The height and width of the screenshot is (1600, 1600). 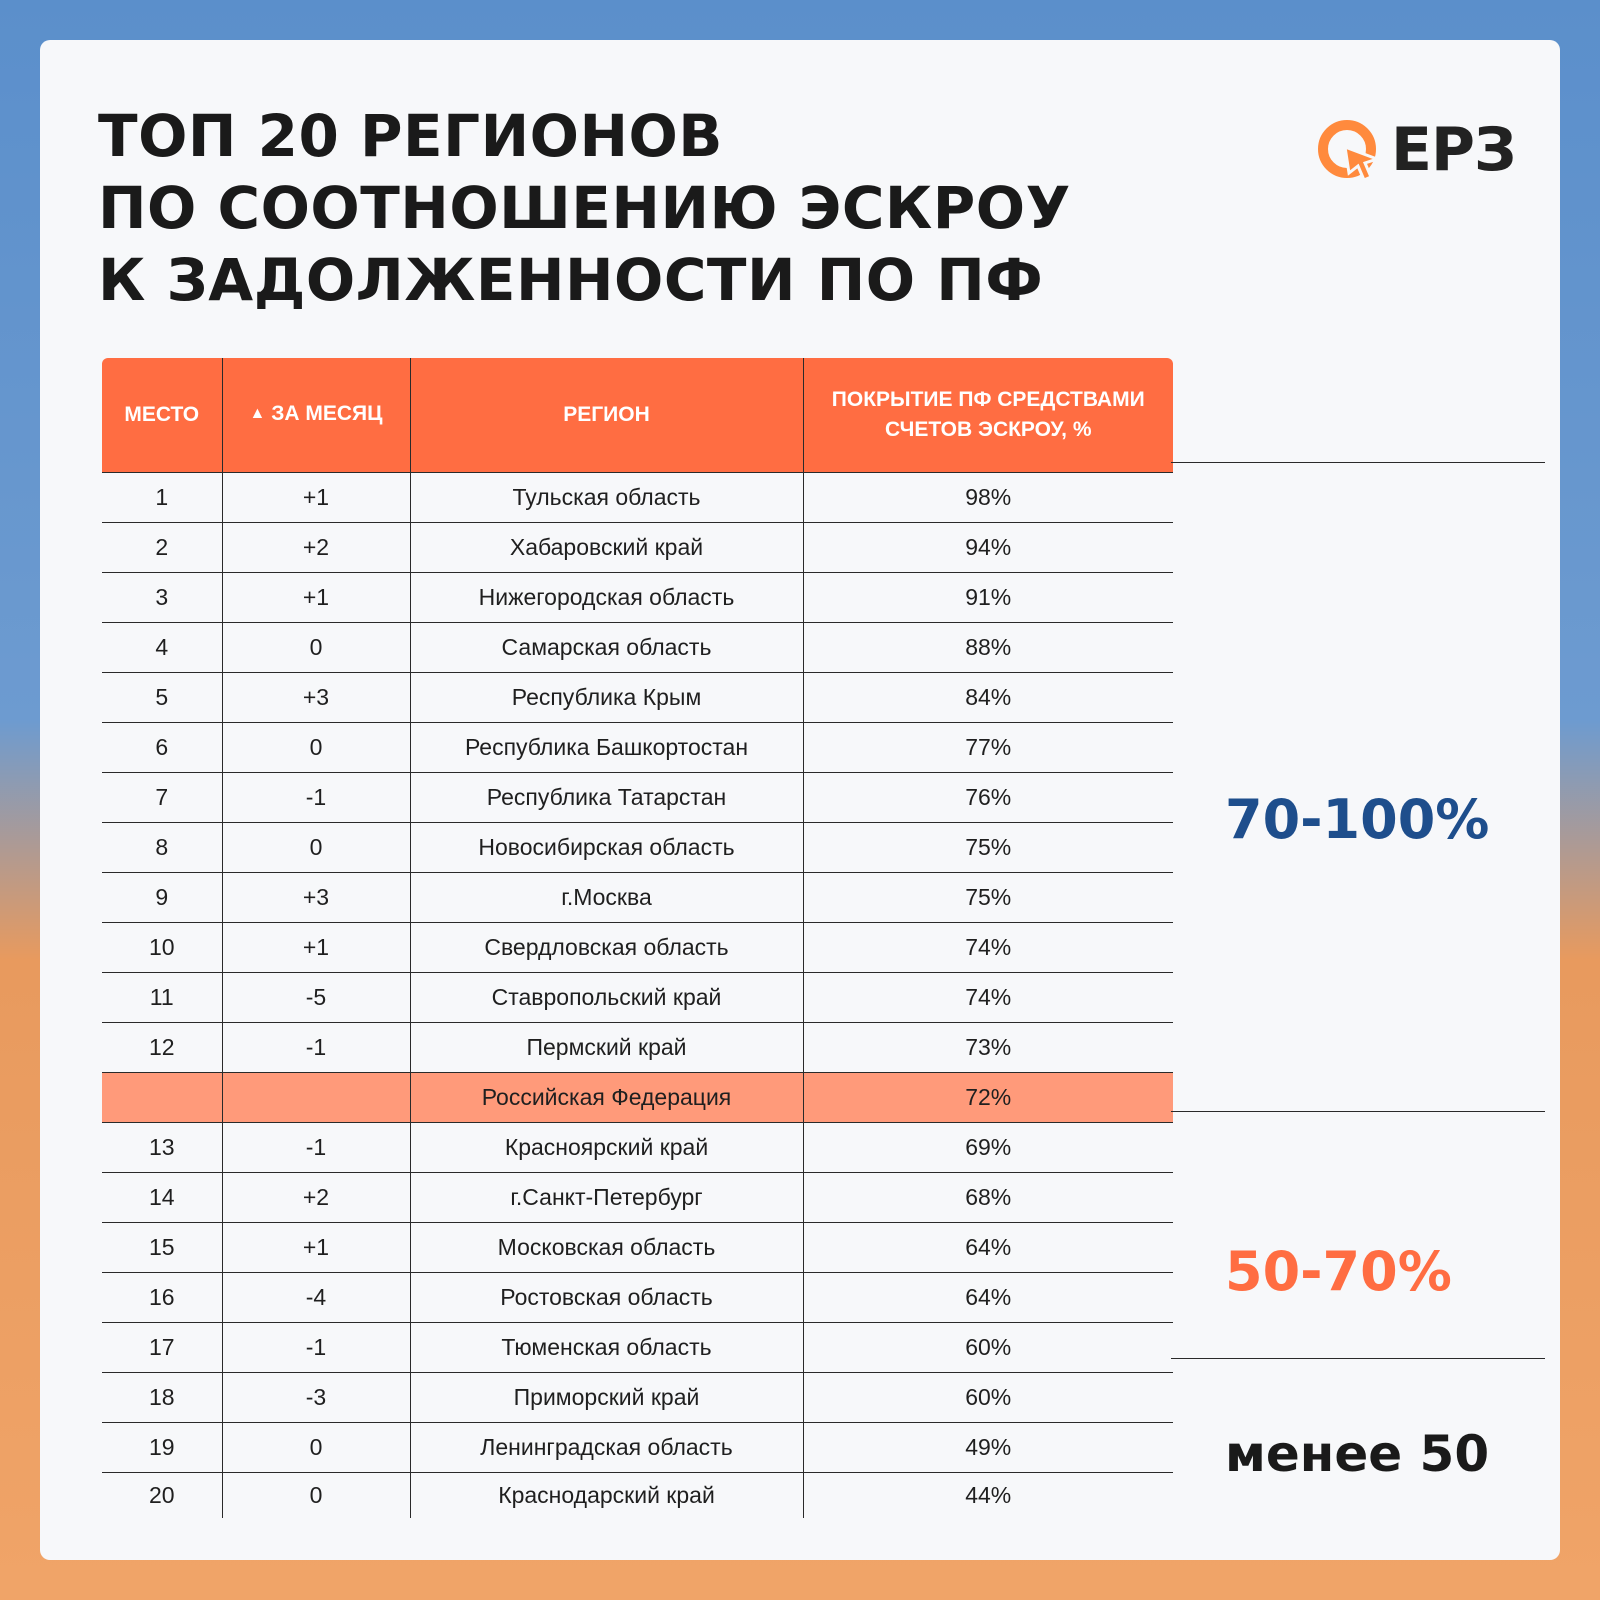 What do you see at coordinates (1358, 1358) in the screenshot?
I see `band-divider-low` at bounding box center [1358, 1358].